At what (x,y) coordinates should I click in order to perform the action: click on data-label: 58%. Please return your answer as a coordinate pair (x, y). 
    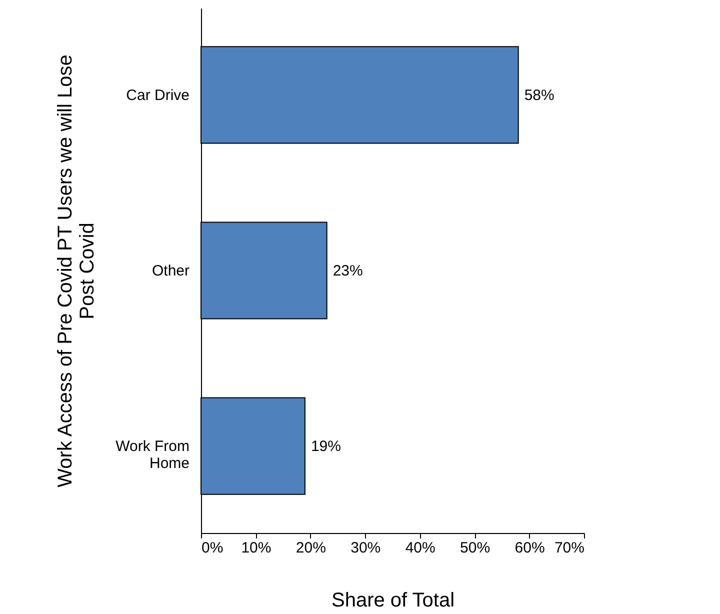
    Looking at the image, I should click on (539, 95).